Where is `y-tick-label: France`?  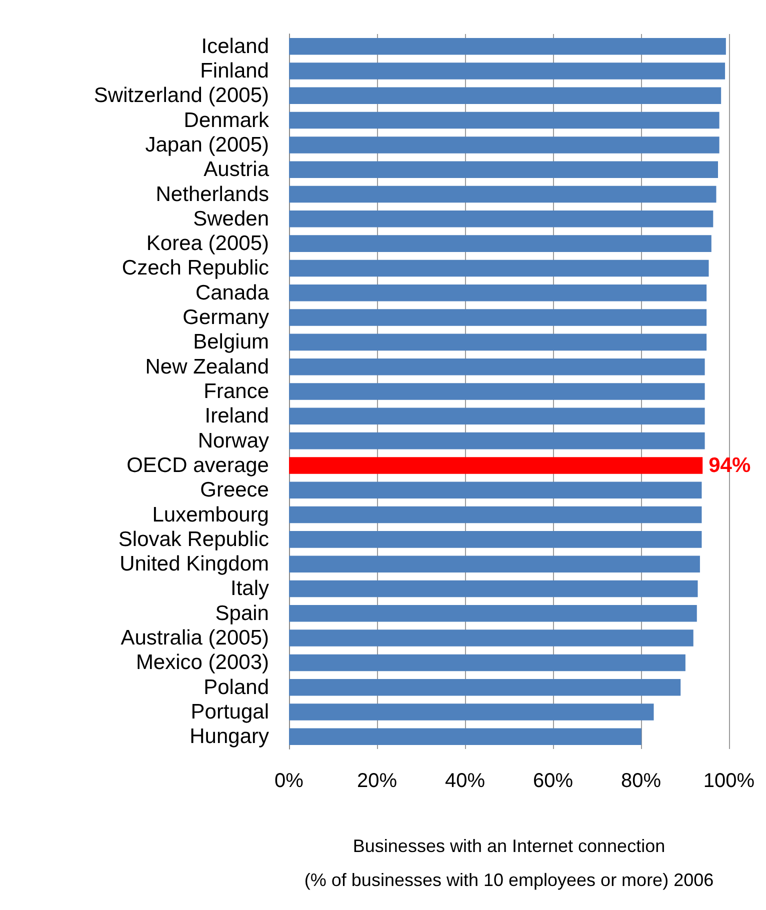 y-tick-label: France is located at coordinates (236, 391).